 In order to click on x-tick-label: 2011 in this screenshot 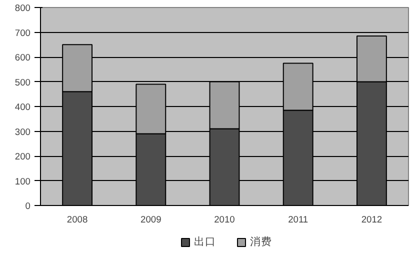, I will do `click(298, 219)`.